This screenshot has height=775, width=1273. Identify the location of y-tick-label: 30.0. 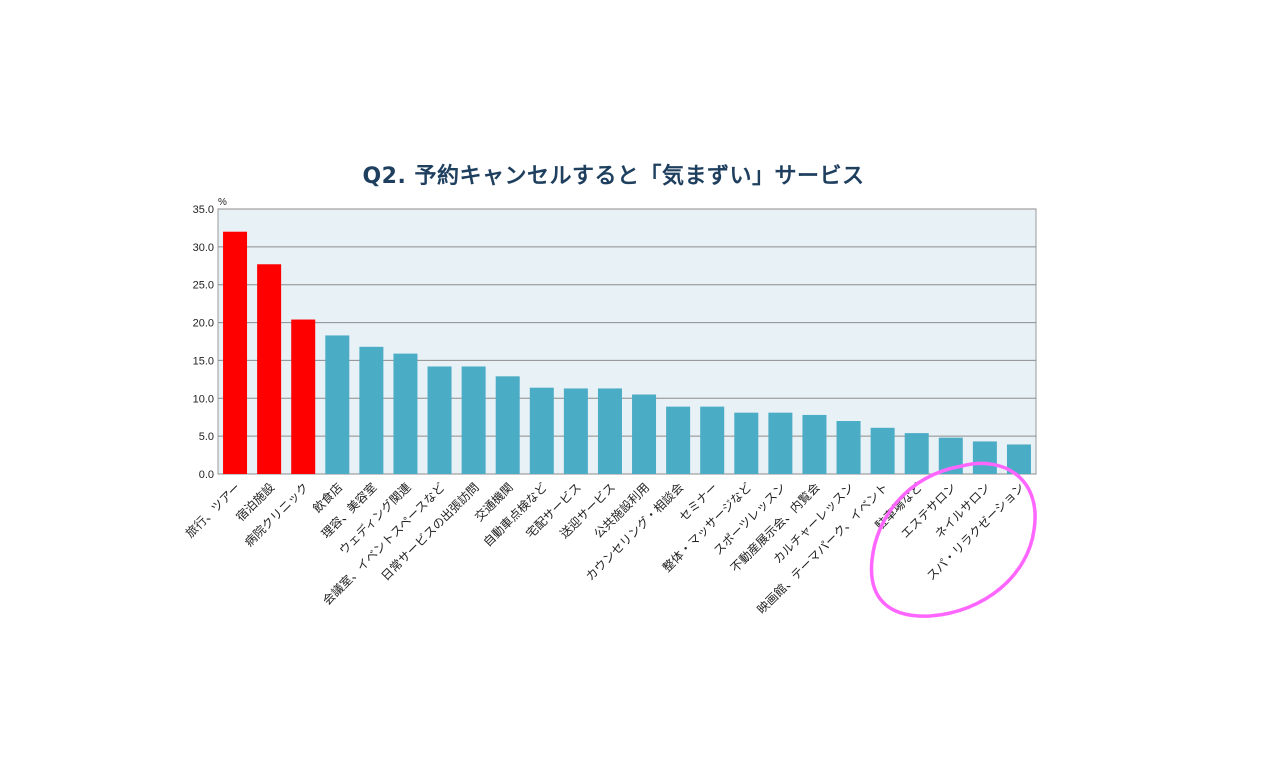
(203, 248).